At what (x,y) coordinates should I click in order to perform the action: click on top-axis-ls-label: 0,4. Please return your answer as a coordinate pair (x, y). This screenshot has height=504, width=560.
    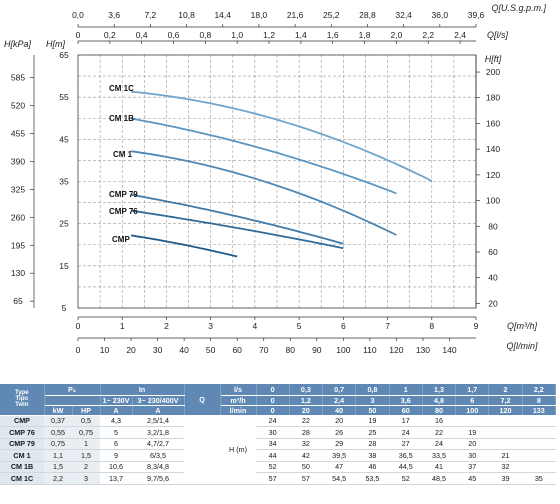
    Looking at the image, I should click on (142, 35).